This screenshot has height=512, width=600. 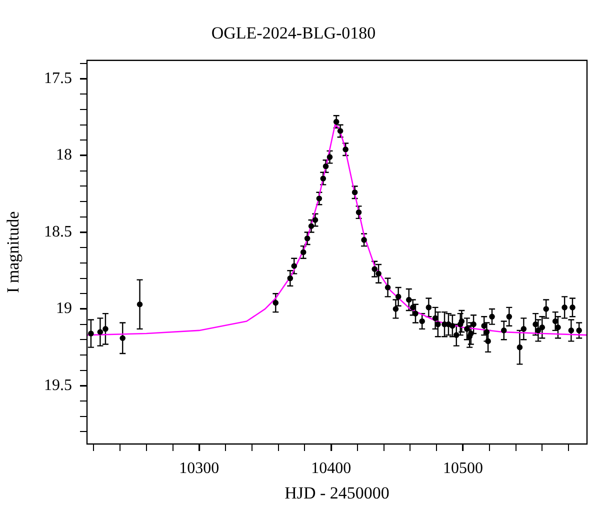 I want to click on y-tick-label: 19.5, so click(x=58, y=385).